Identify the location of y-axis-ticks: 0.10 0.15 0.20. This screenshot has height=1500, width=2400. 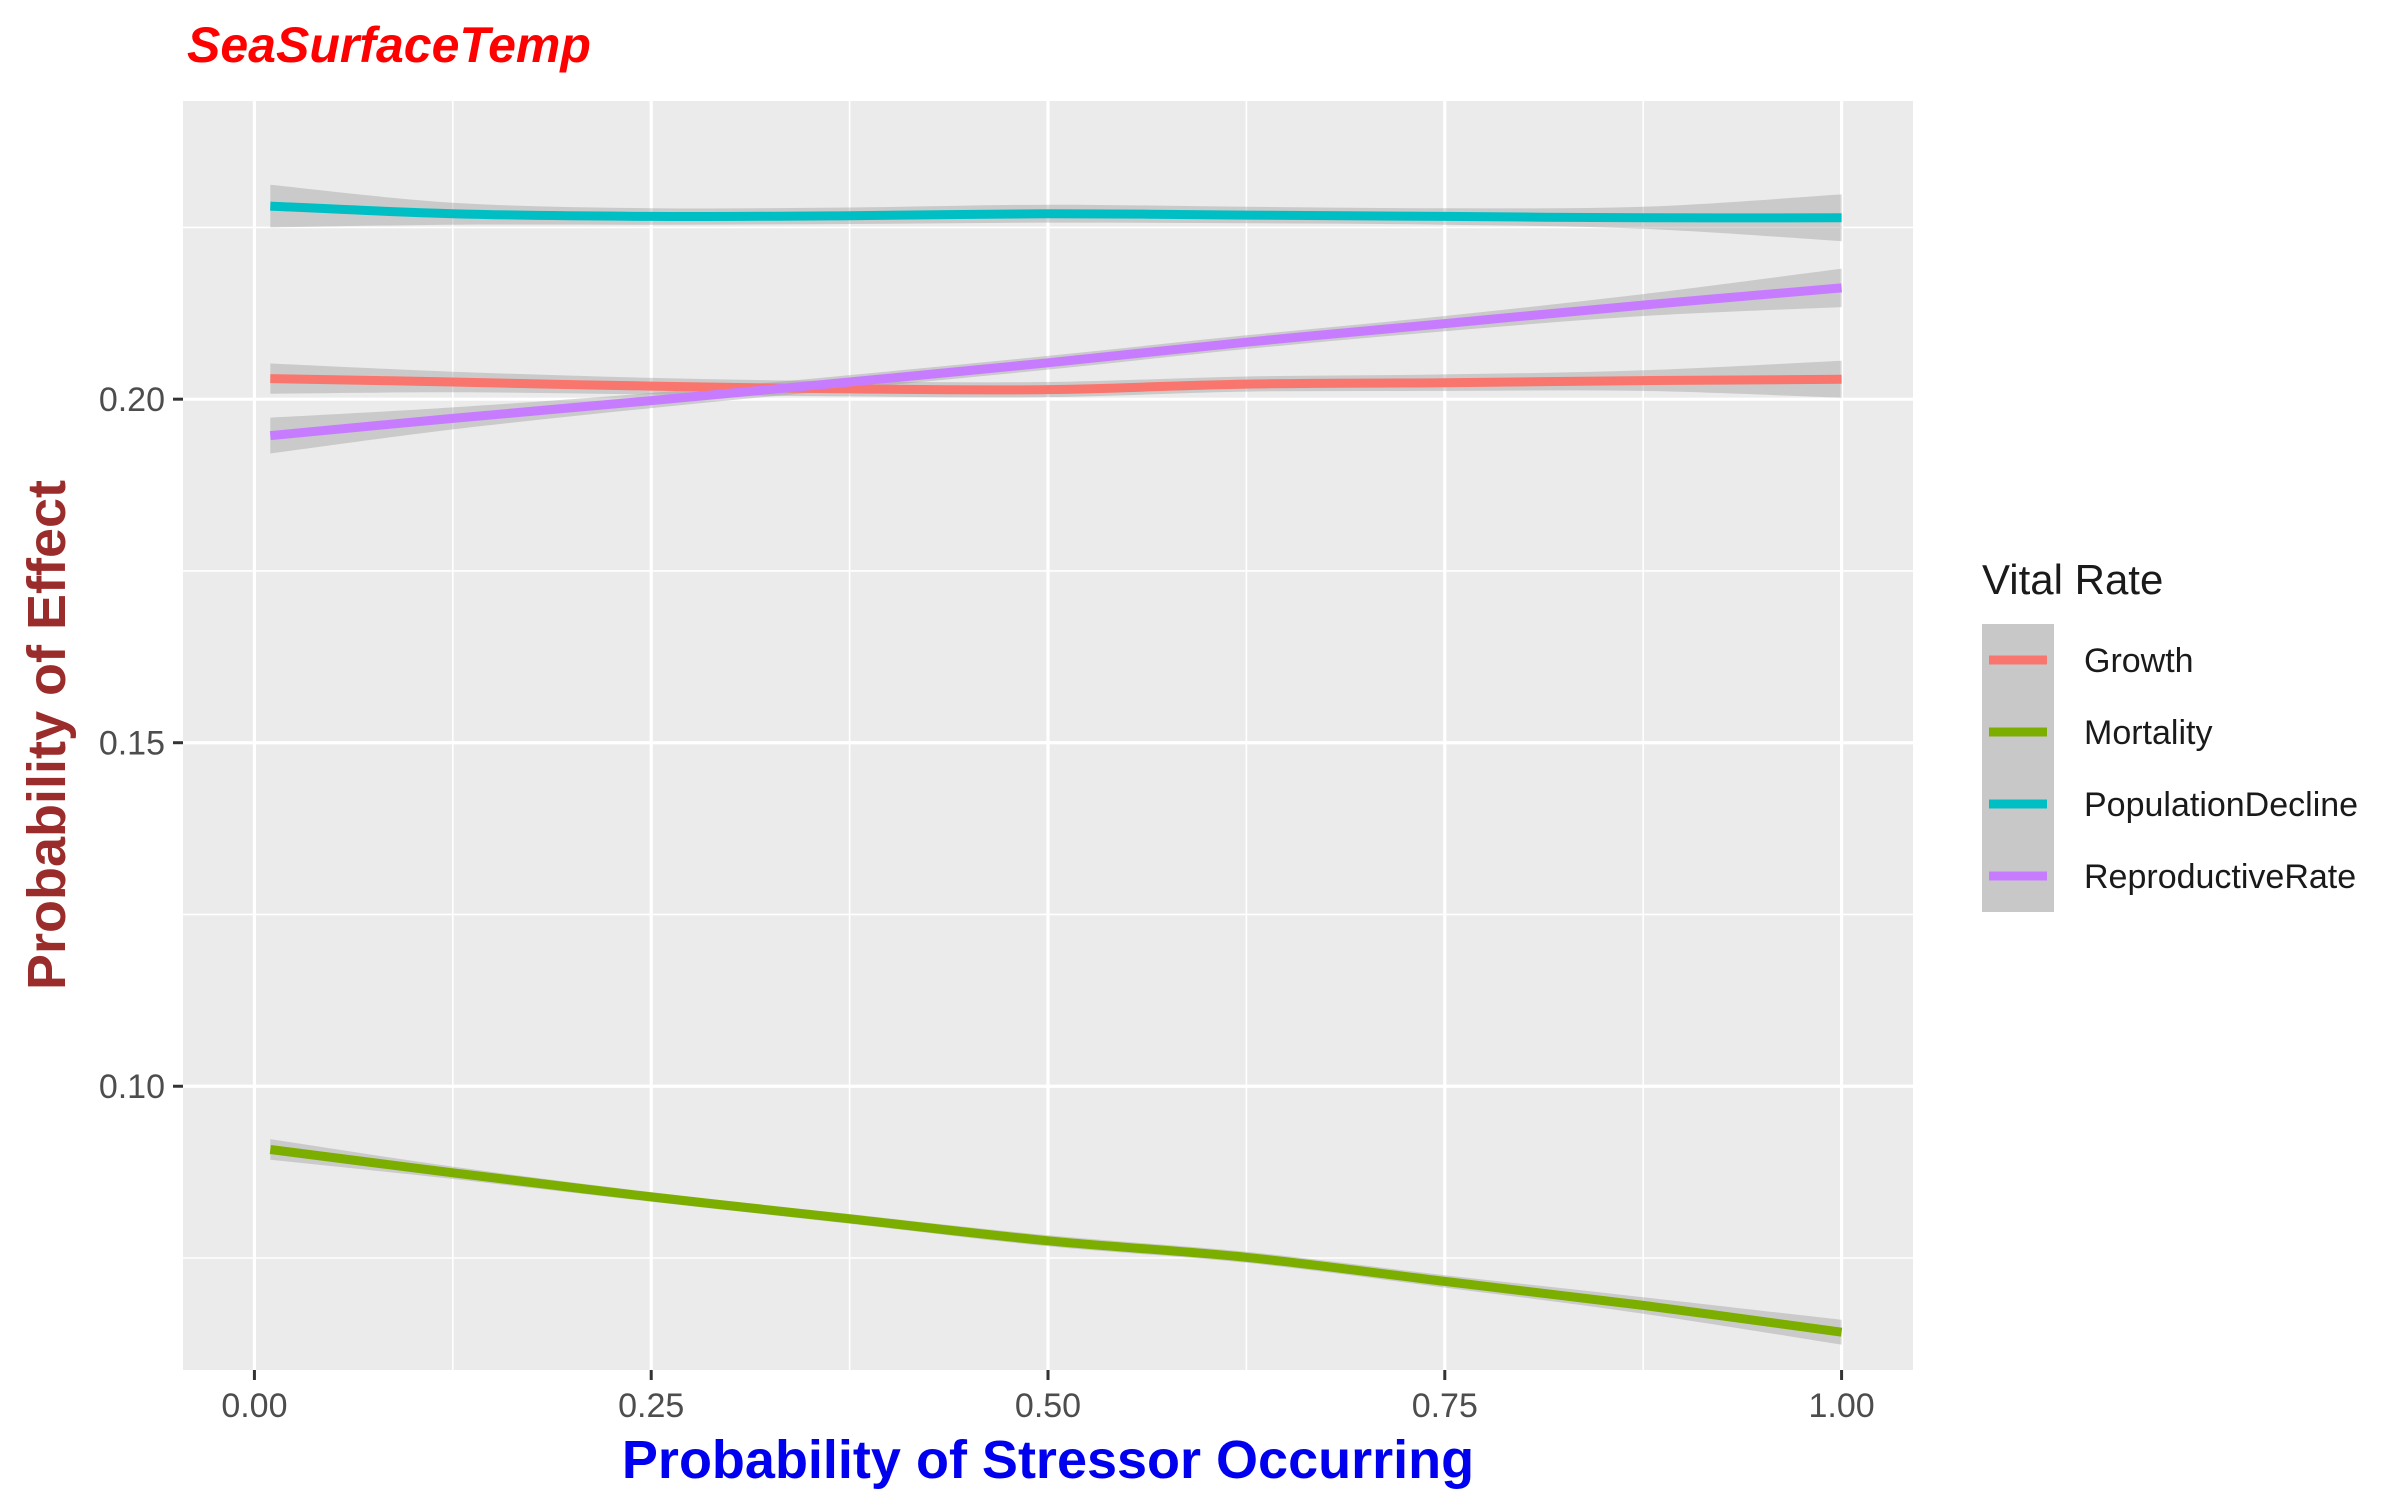
(141, 743).